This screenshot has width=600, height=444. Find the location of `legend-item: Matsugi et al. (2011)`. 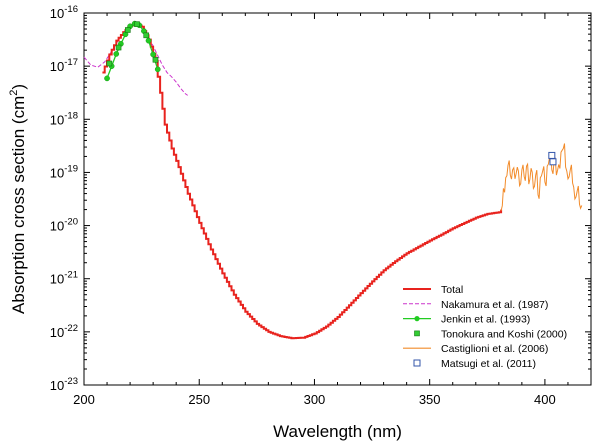

legend-item: Matsugi et al. (2011) is located at coordinates (474, 364).